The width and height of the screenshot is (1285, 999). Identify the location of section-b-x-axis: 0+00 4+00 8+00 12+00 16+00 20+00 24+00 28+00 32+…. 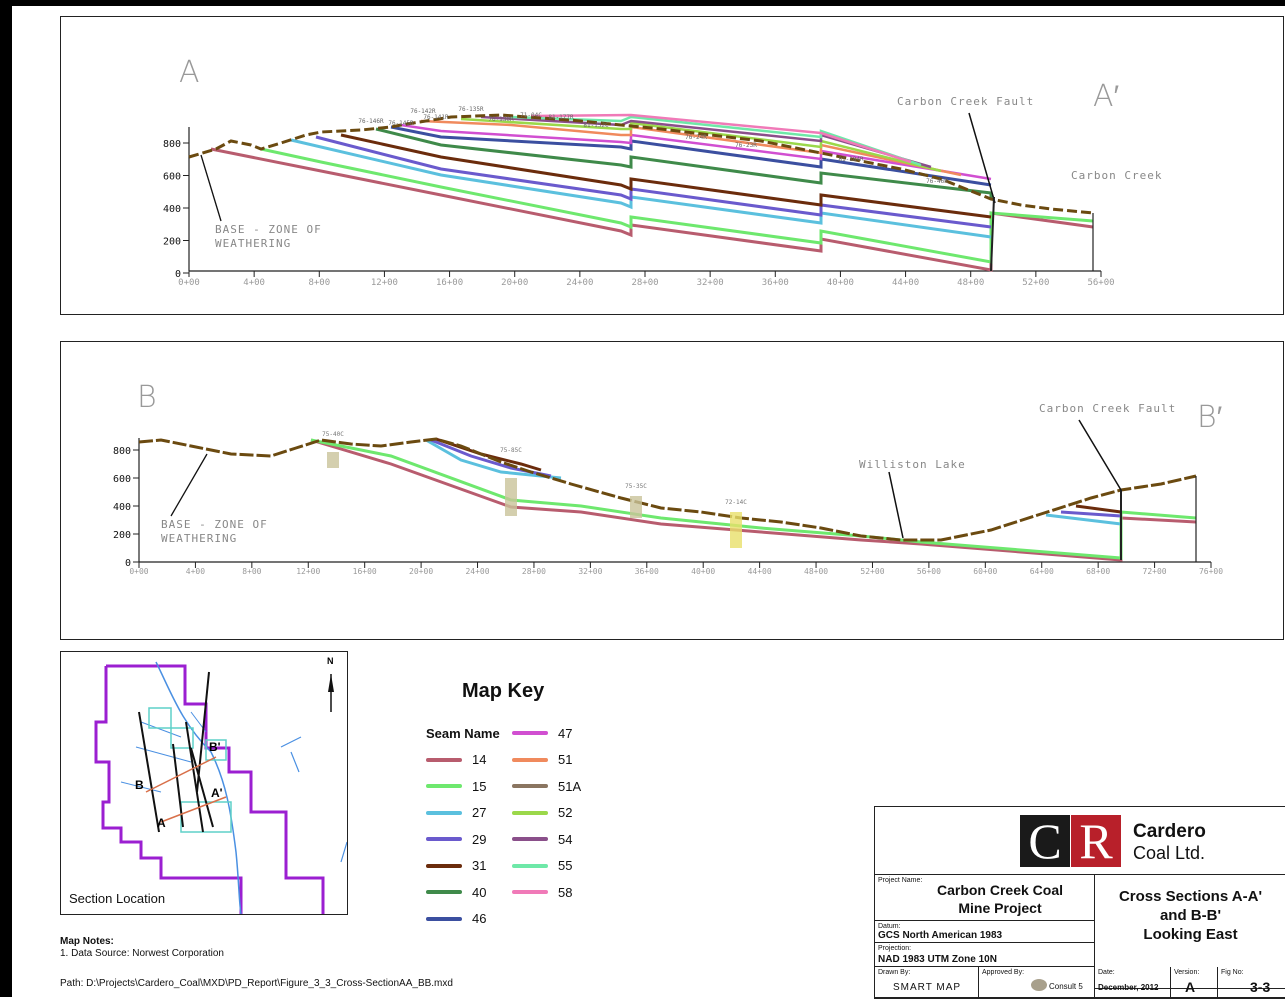
(676, 569).